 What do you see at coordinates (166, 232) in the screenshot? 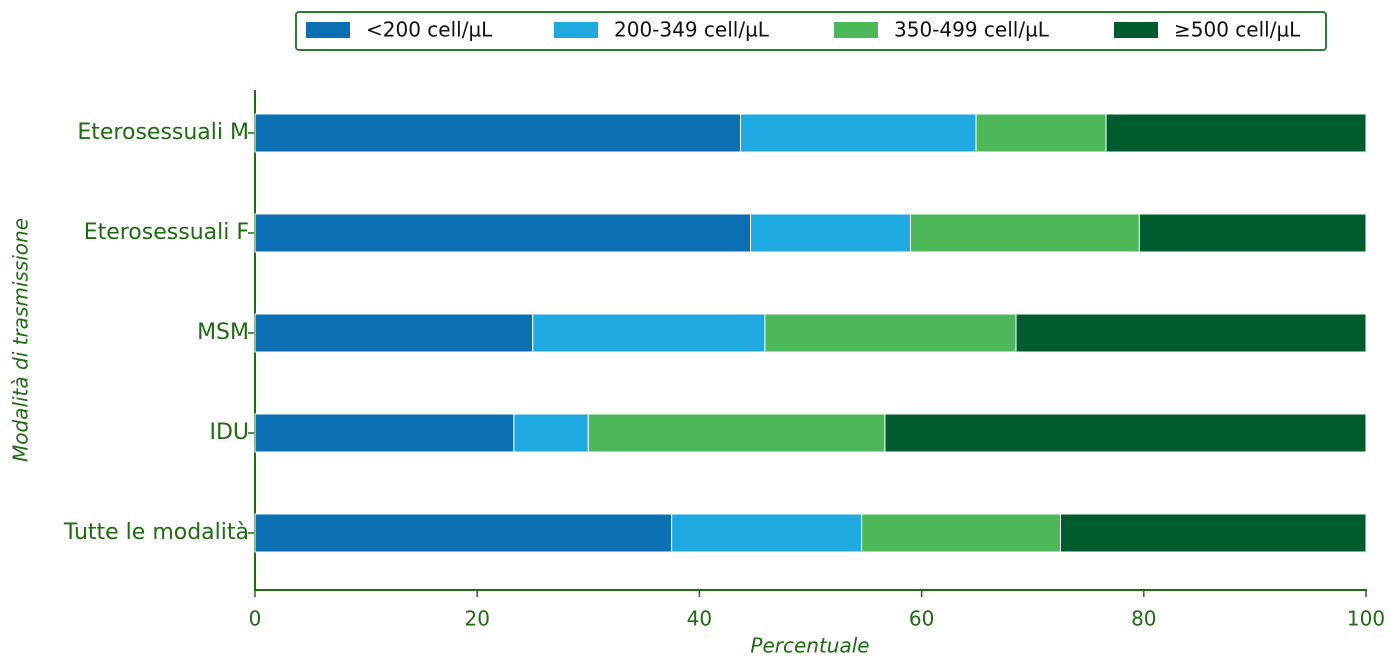
I see `y-tick-label: Eterosessuali F` at bounding box center [166, 232].